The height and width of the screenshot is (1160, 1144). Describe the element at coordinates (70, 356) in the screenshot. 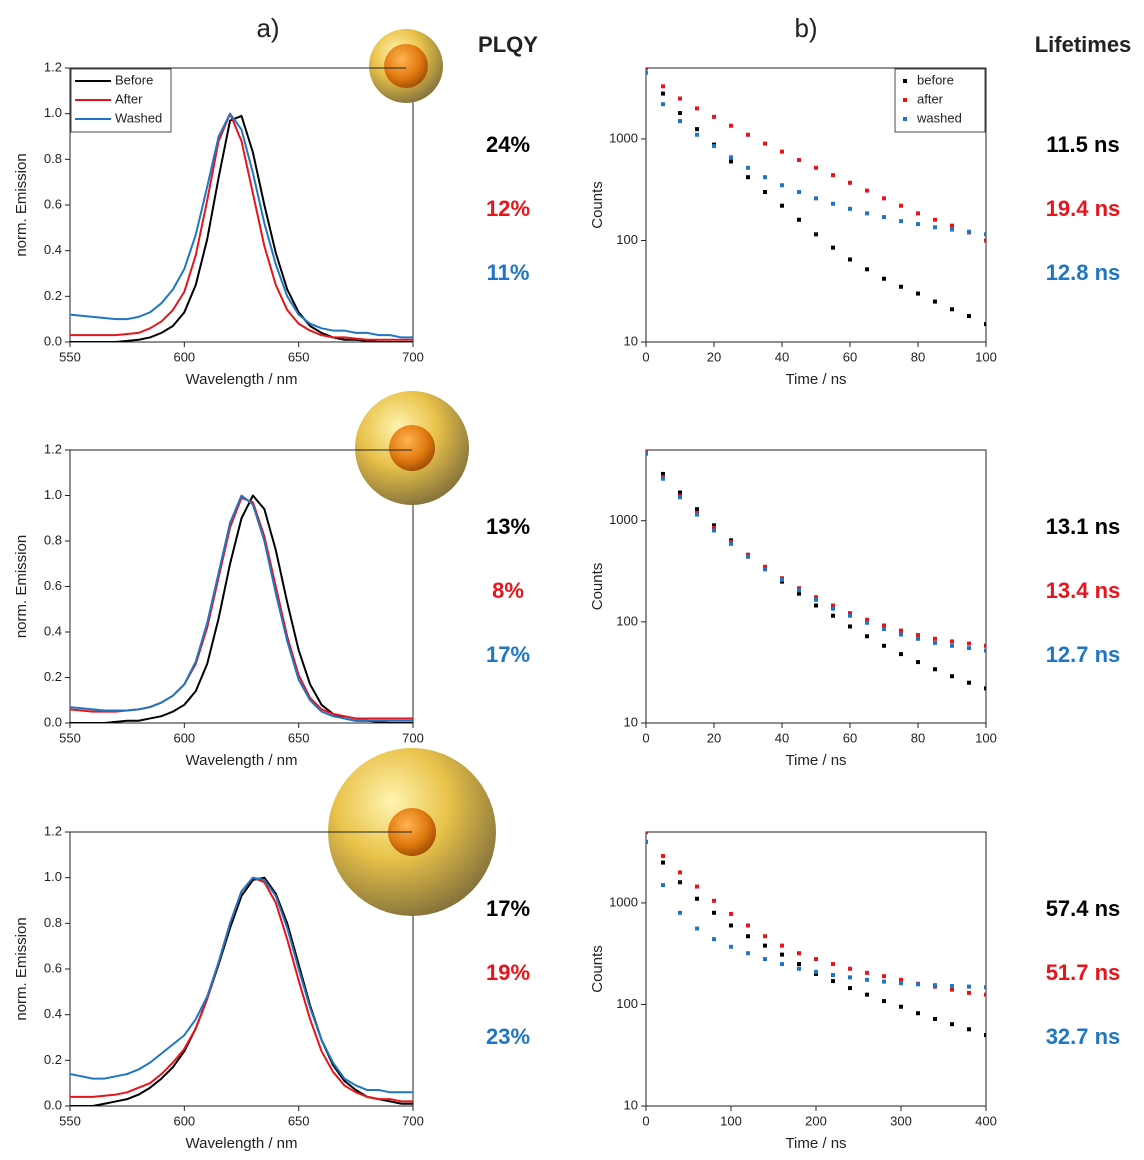

I see `x-tick-label: 550` at that location.